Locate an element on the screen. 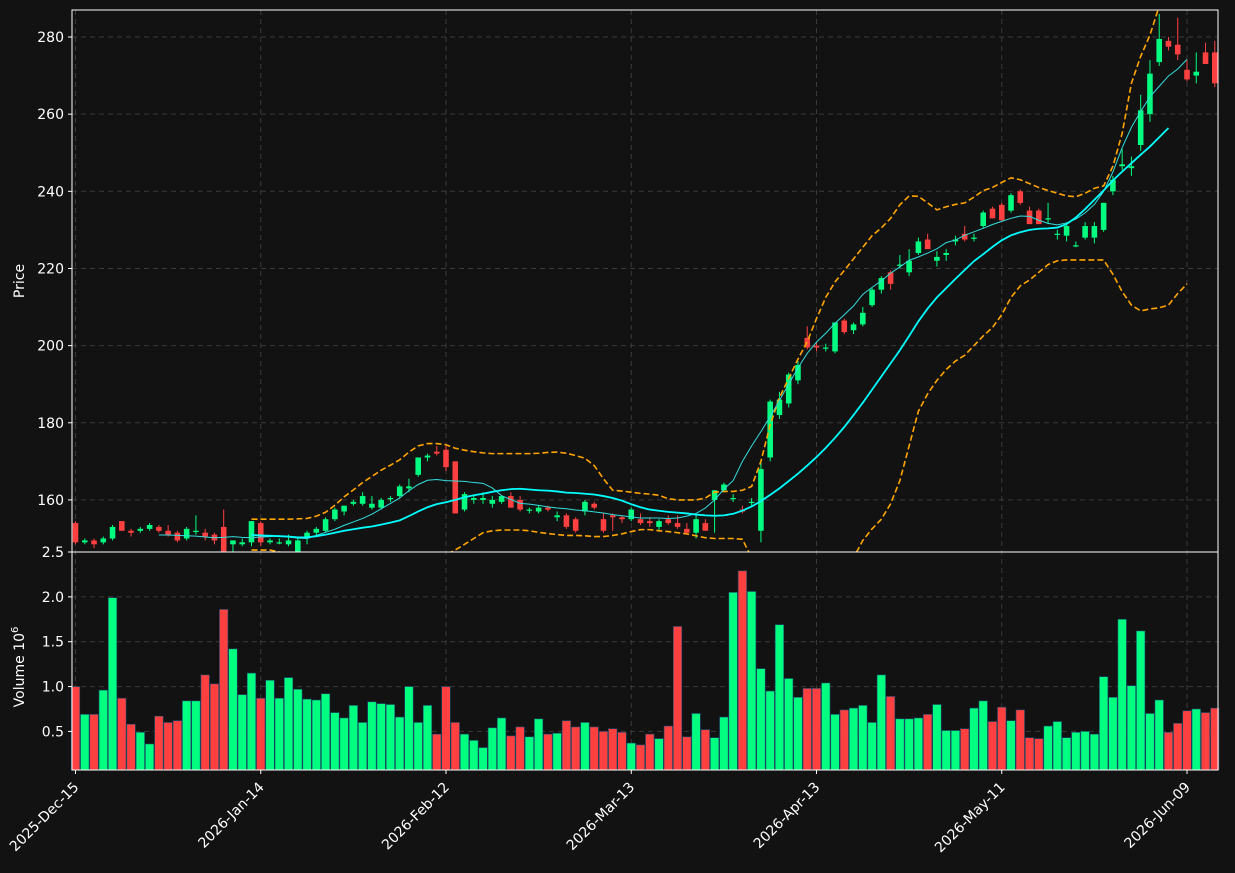 The image size is (1235, 873). volume-tick-label: 0.5 is located at coordinates (53, 732).